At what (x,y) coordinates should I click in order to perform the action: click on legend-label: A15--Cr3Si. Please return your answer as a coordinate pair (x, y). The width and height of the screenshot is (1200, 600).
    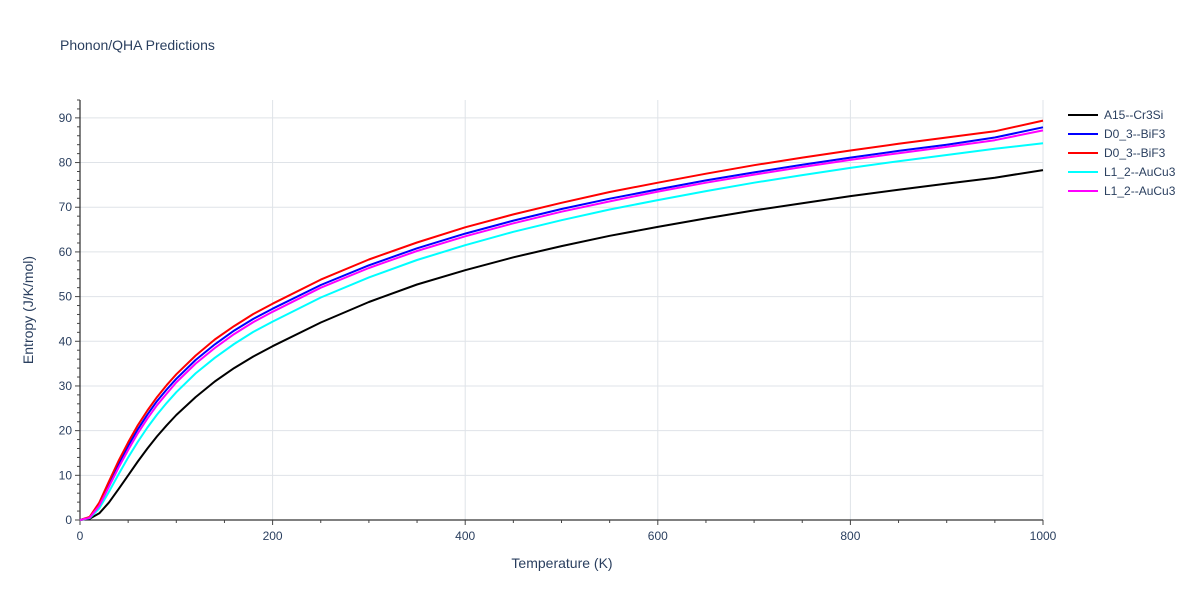
    Looking at the image, I should click on (1133, 115).